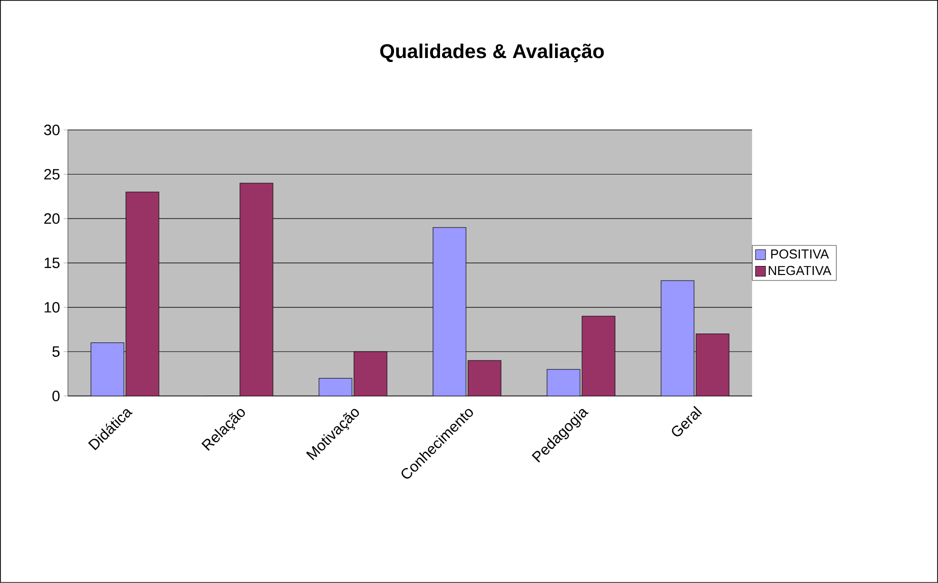  Describe the element at coordinates (56, 396) in the screenshot. I see `y-tick-label: 0` at that location.